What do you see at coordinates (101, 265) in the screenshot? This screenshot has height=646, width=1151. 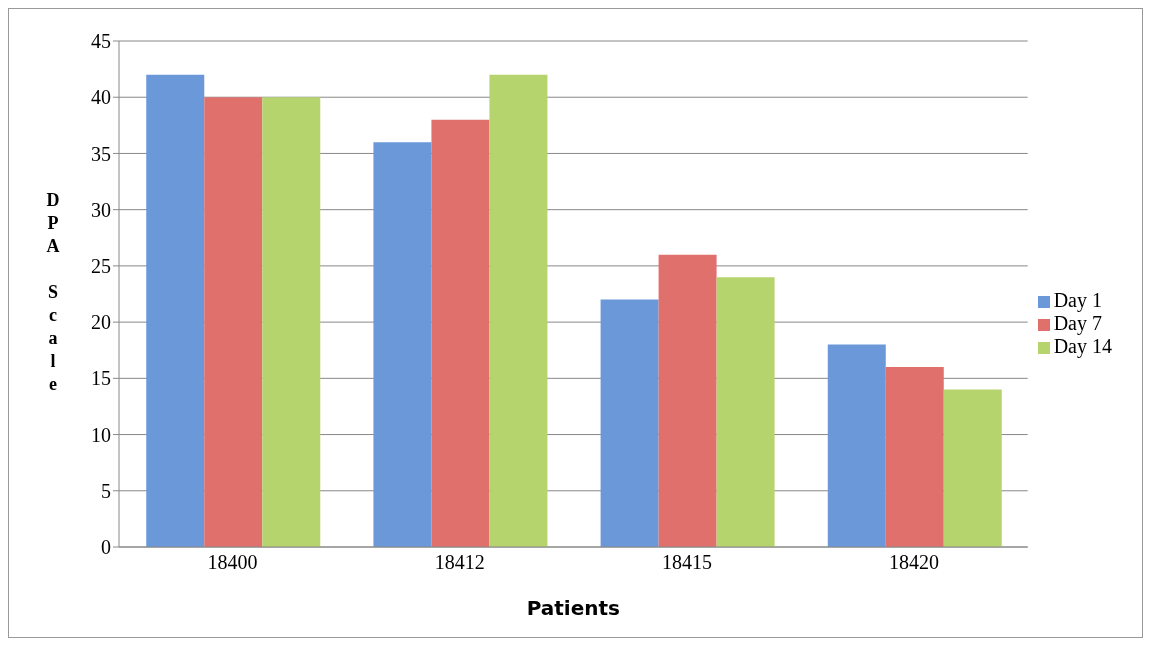 I see `y-tick-label: 25` at bounding box center [101, 265].